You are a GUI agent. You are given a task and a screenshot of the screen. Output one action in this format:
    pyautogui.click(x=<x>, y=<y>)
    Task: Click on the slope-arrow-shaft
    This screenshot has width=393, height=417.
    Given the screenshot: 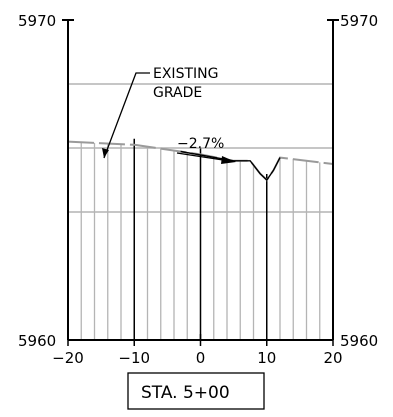 What is the action you would take?
    pyautogui.click(x=200, y=156)
    